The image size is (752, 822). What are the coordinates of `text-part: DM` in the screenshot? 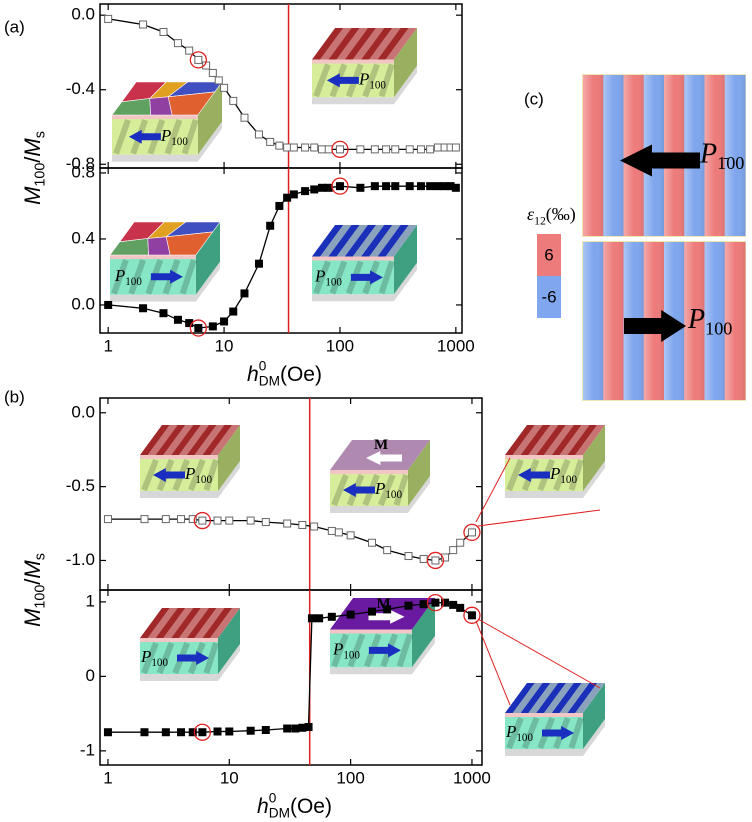 It's located at (269, 380).